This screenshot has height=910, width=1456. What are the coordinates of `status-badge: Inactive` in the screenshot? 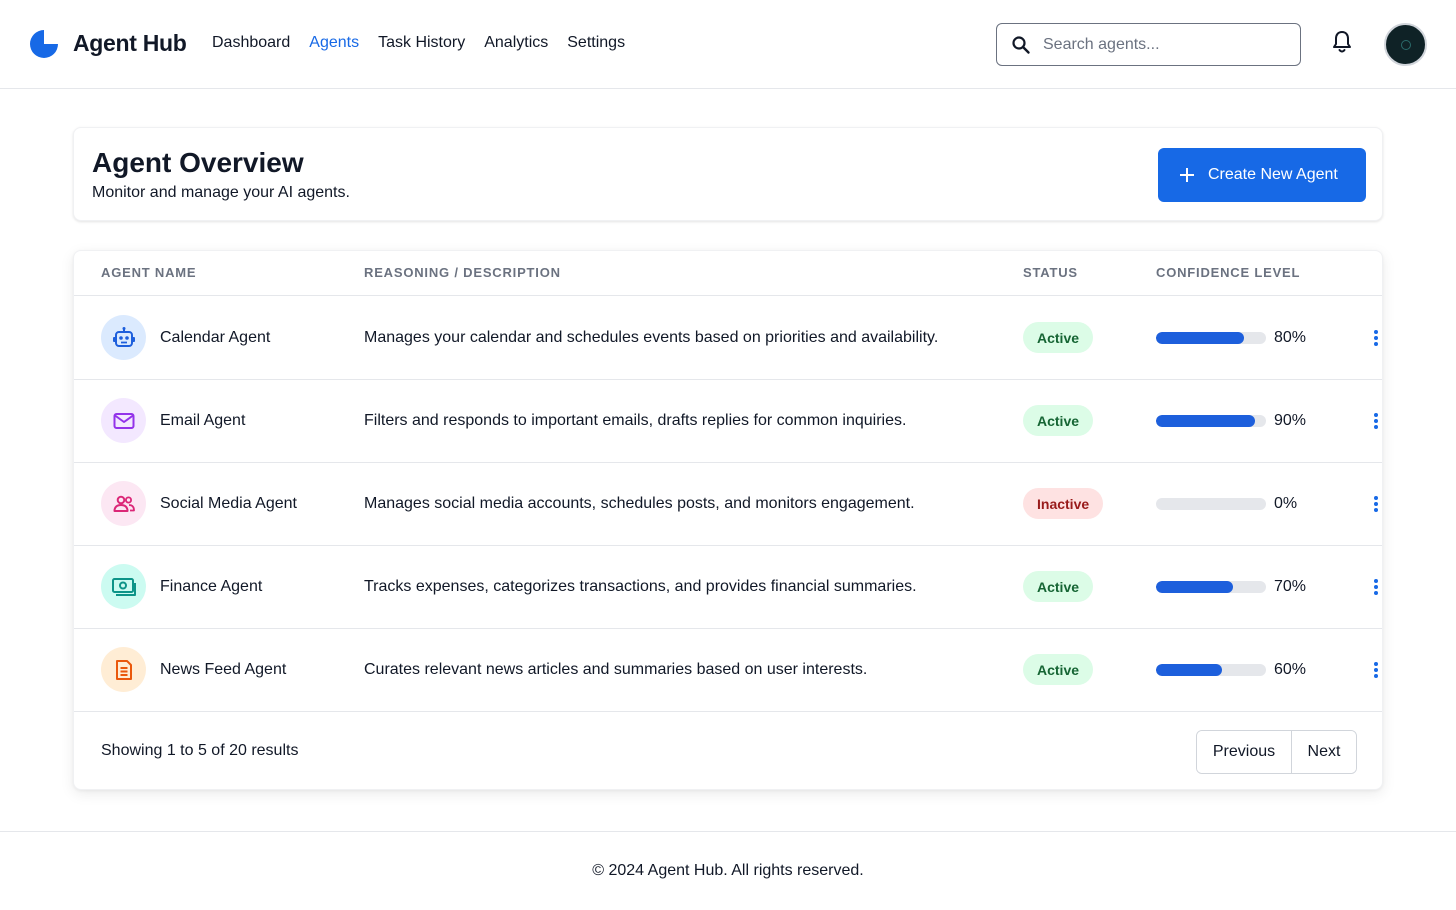 It's located at (1063, 503).